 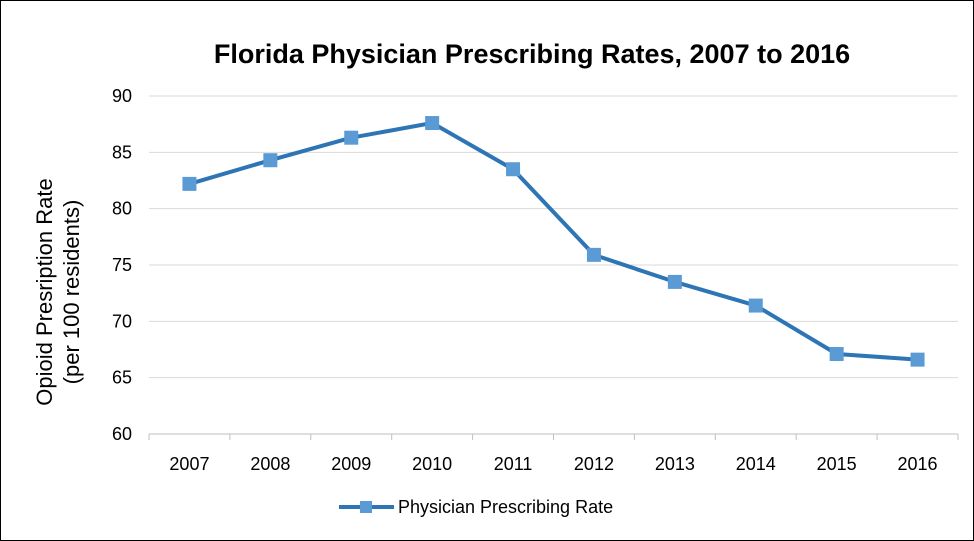 What do you see at coordinates (593, 254) in the screenshot?
I see `data-point-2012` at bounding box center [593, 254].